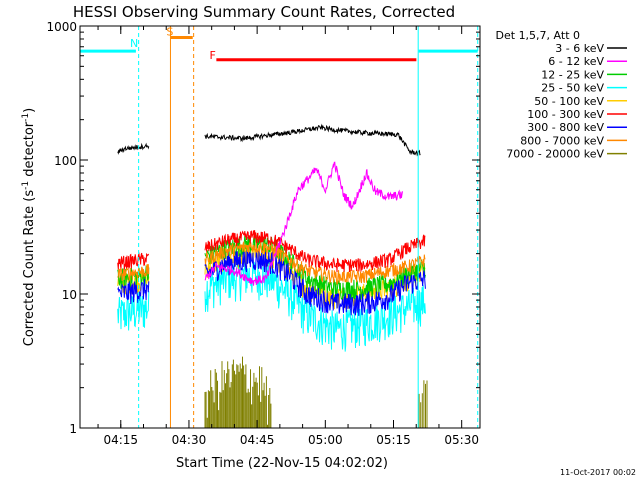  Describe the element at coordinates (598, 472) in the screenshot. I see `timestamp: 11-Oct-2017 00:02` at that location.